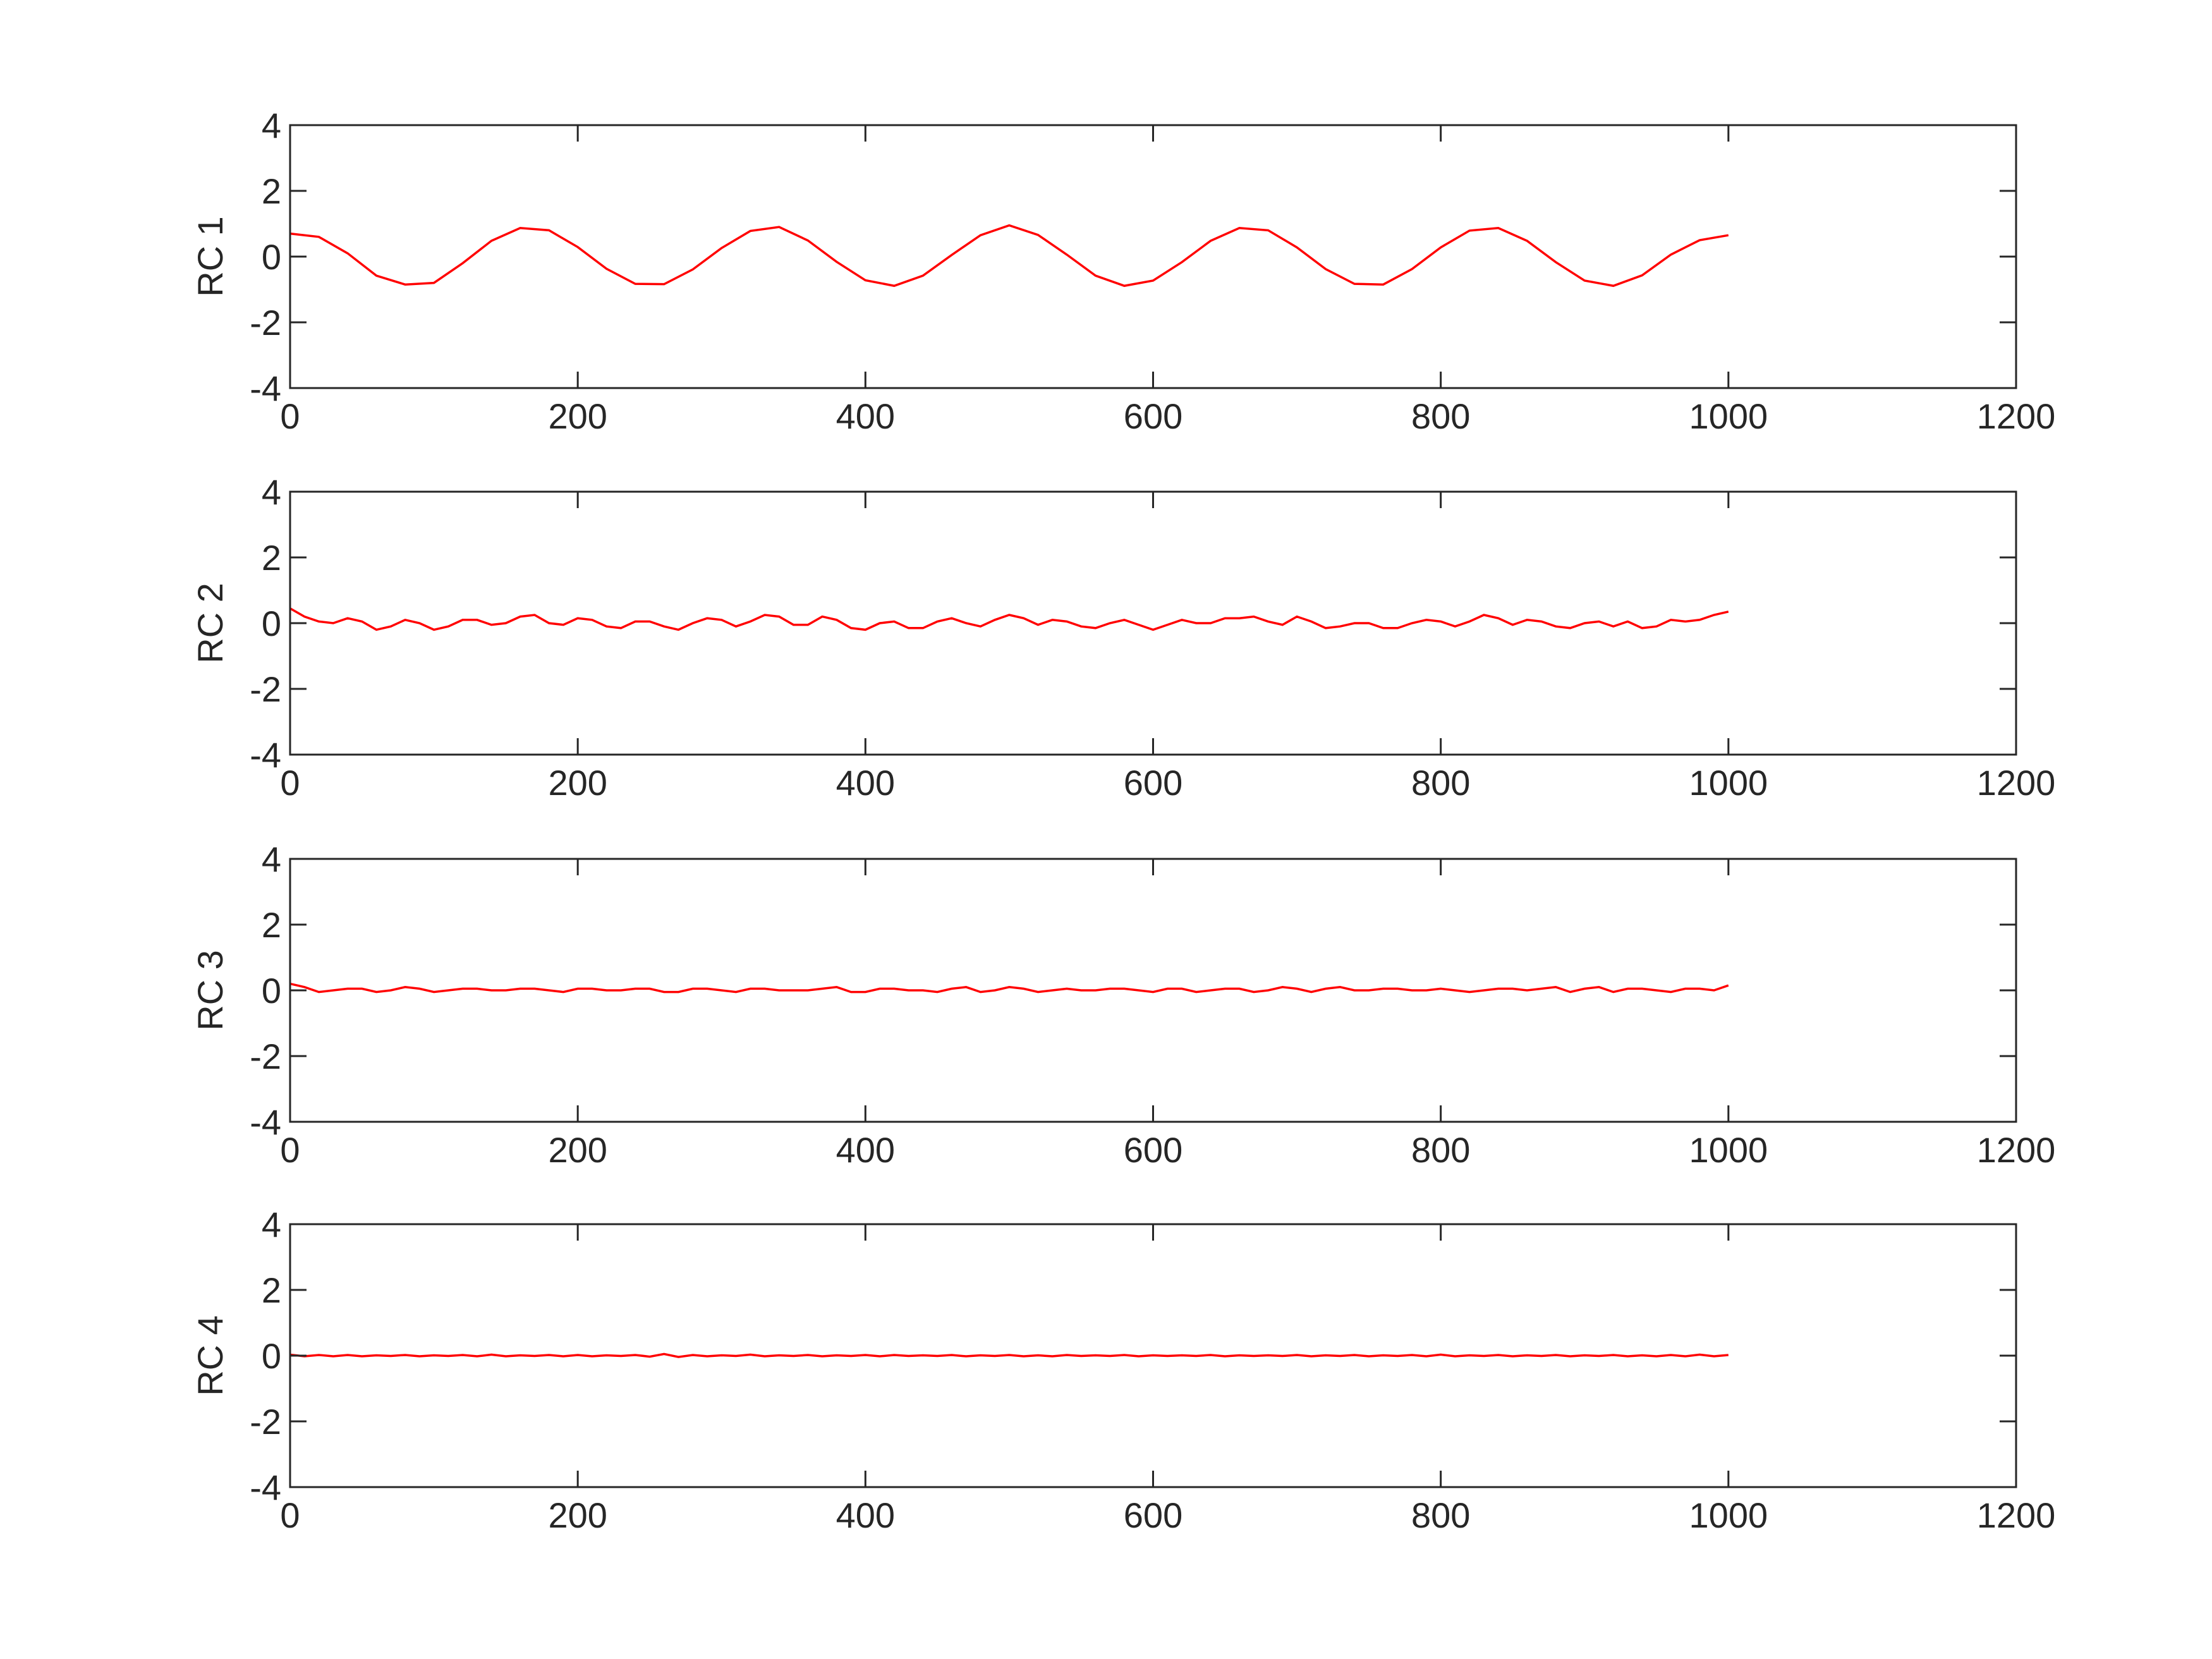 The width and height of the screenshot is (2212, 1659). I want to click on axes-box, so click(1153, 256).